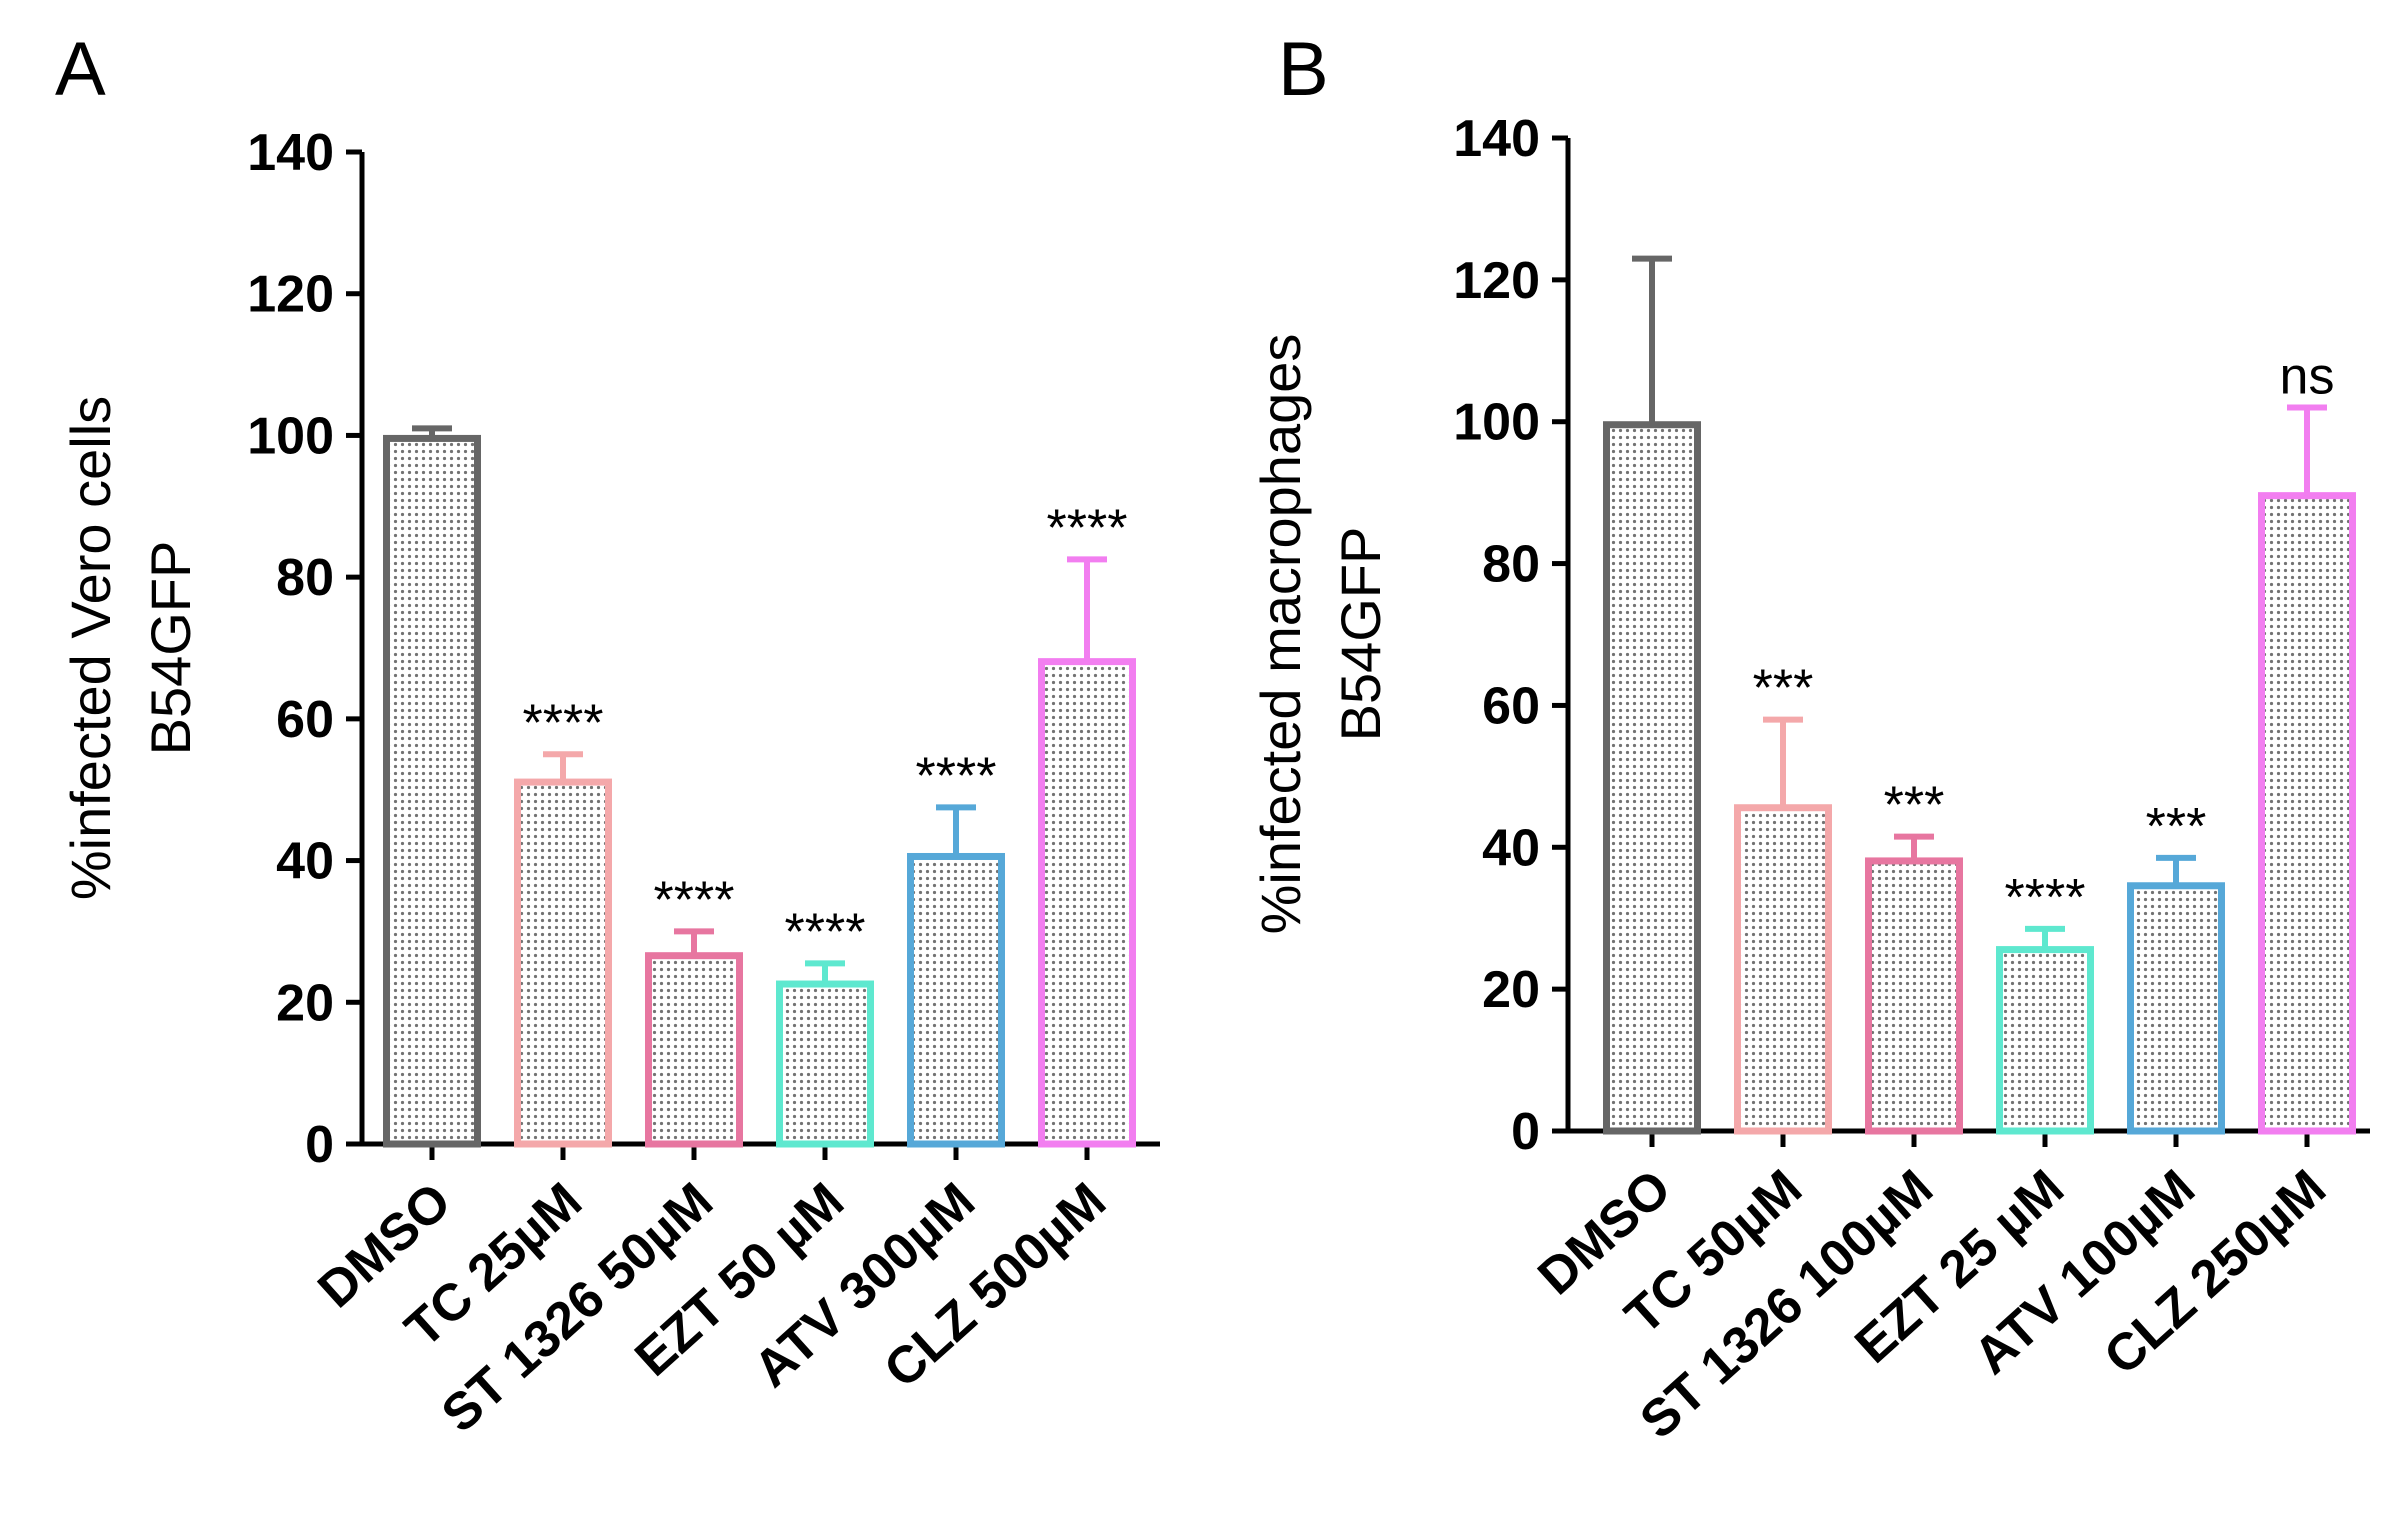 Image resolution: width=2400 pixels, height=1522 pixels. Describe the element at coordinates (1280, 634) in the screenshot. I see `y-axis-label: %infected macrophages` at that location.